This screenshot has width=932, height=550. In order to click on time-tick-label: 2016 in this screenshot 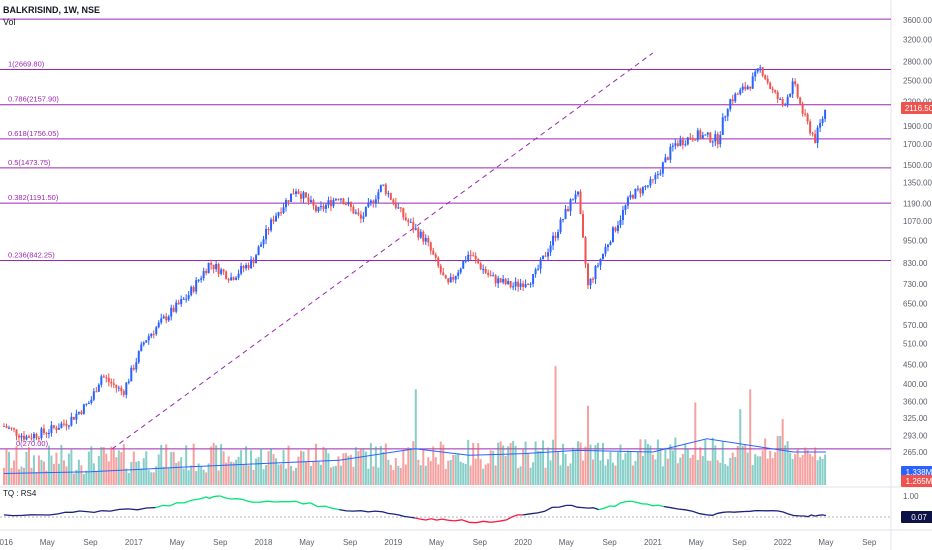, I will do `click(6, 542)`.